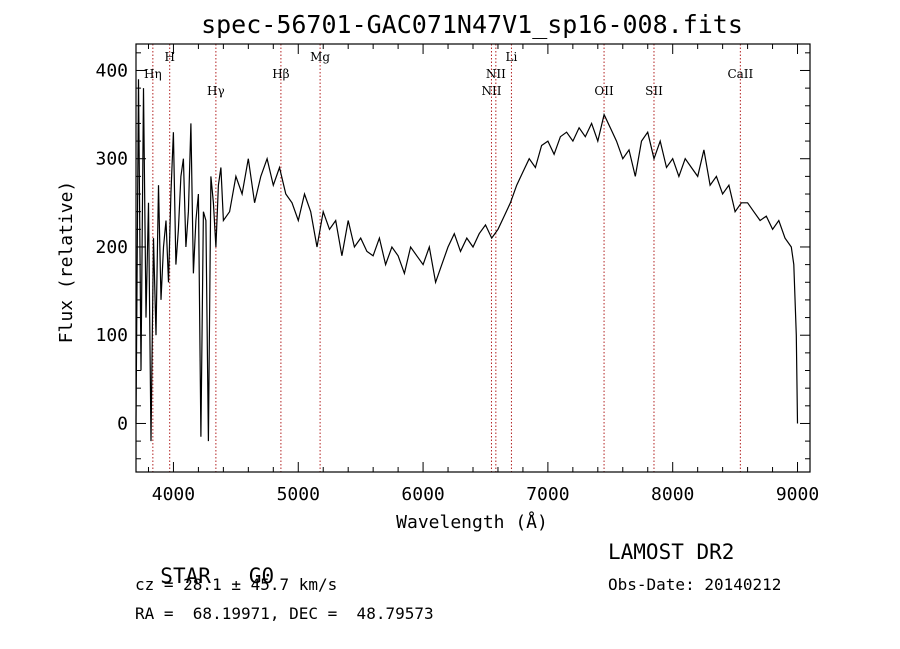  What do you see at coordinates (320, 57) in the screenshot?
I see `line-label-4: Mg` at bounding box center [320, 57].